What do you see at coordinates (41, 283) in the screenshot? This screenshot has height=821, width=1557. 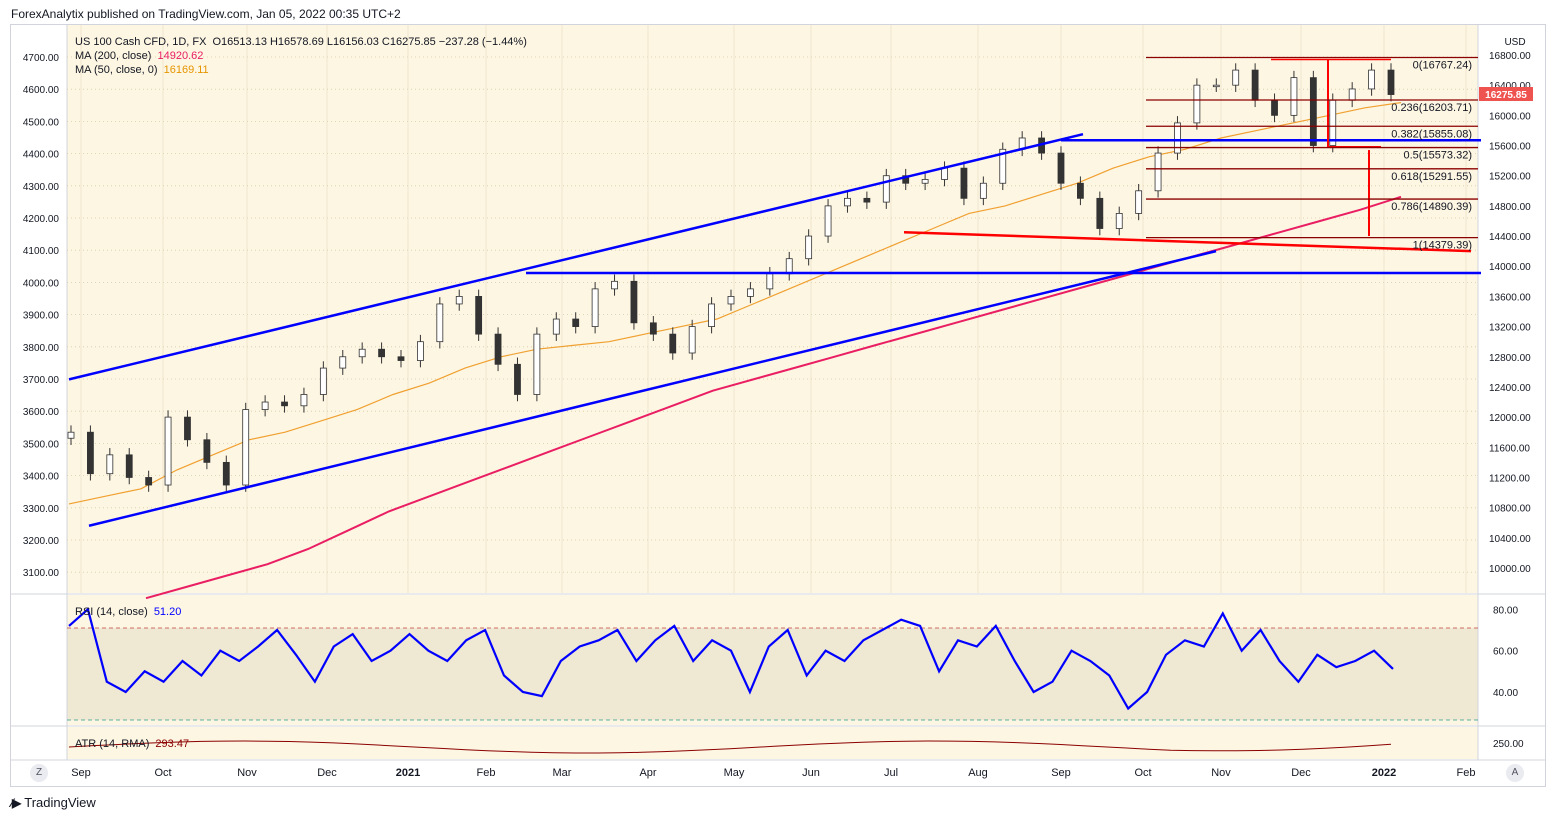 I see `left-axis-tick: 4000.00` at bounding box center [41, 283].